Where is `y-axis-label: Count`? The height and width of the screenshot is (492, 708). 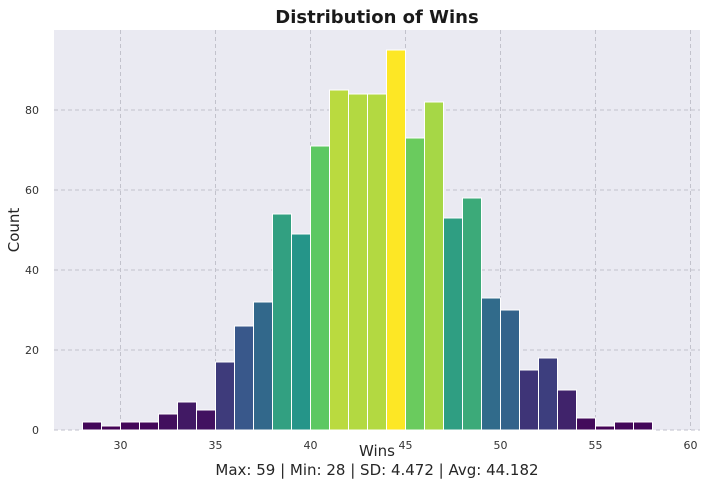 y-axis-label: Count is located at coordinates (14, 230).